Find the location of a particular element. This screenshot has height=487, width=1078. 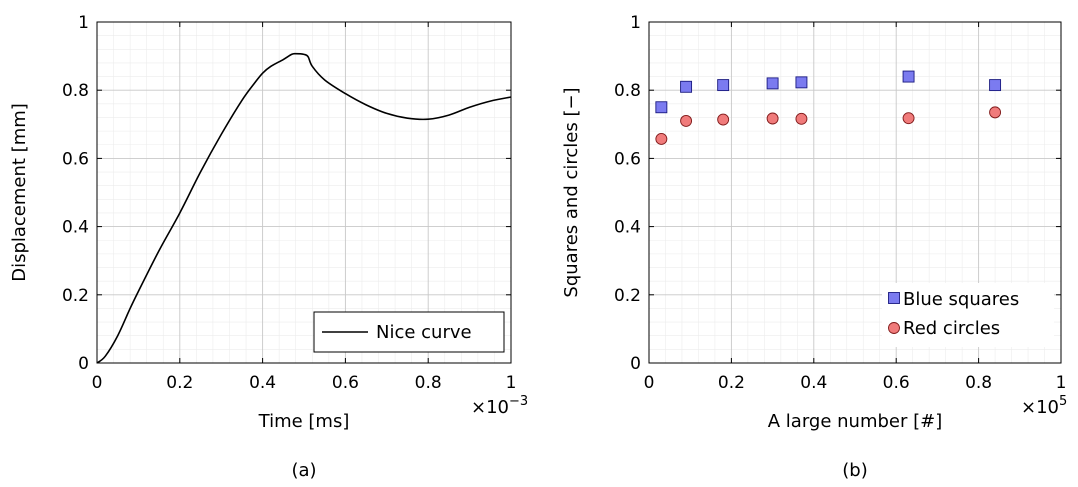

legend-label: Nice curve is located at coordinates (424, 332).